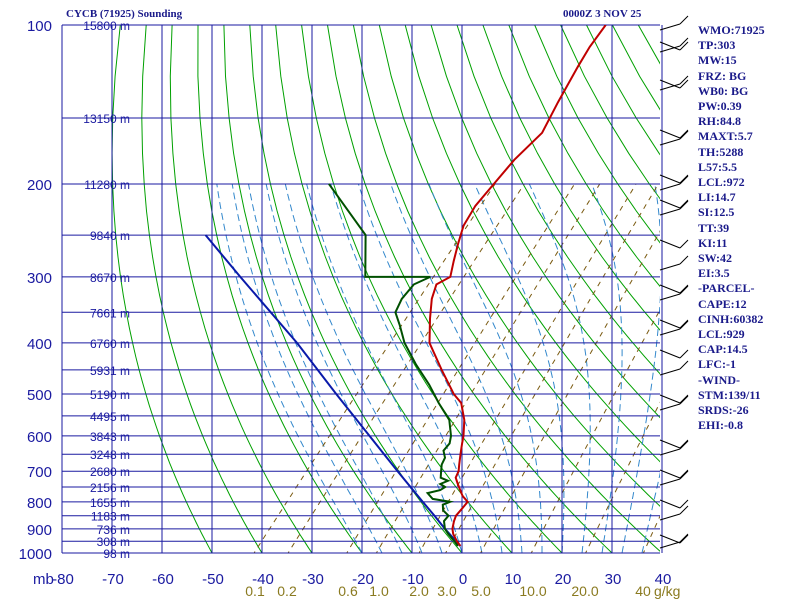 This screenshot has width=800, height=600. Describe the element at coordinates (110, 472) in the screenshot. I see `height-label: 2680 m` at that location.